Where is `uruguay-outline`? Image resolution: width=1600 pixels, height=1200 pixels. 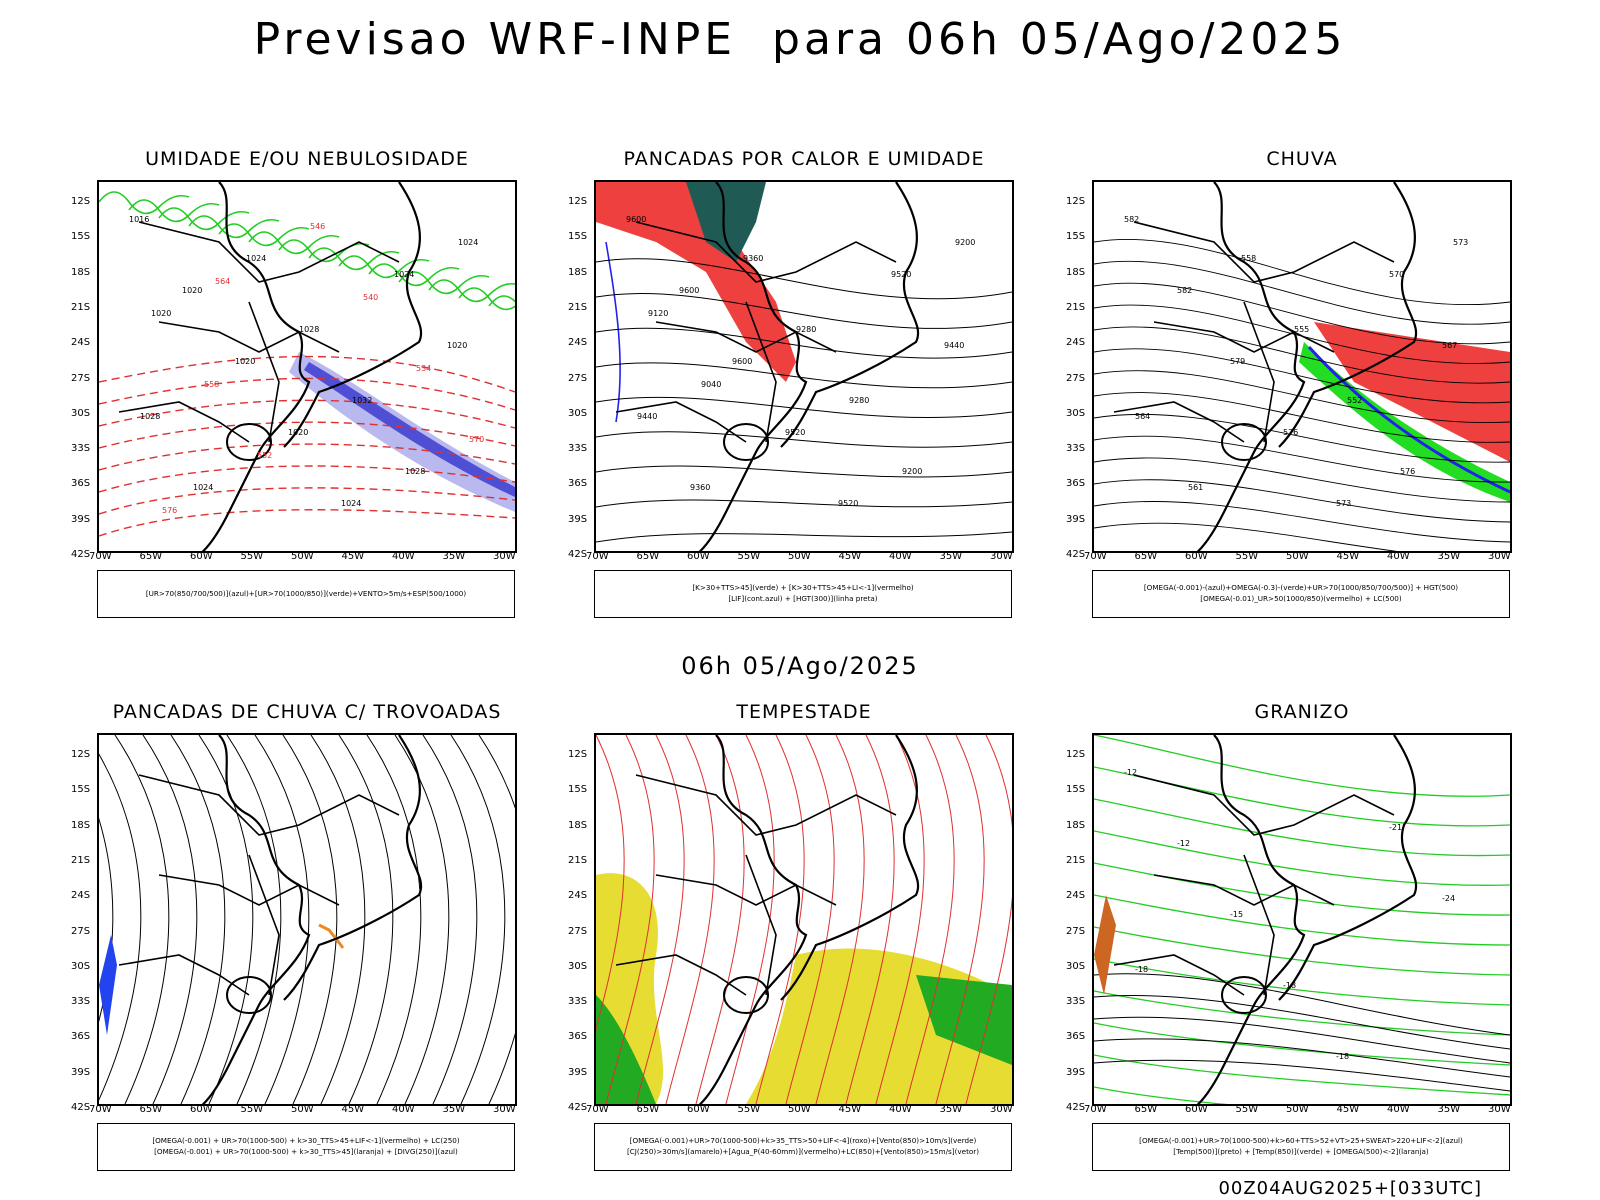
uruguay-outline is located at coordinates (746, 995).